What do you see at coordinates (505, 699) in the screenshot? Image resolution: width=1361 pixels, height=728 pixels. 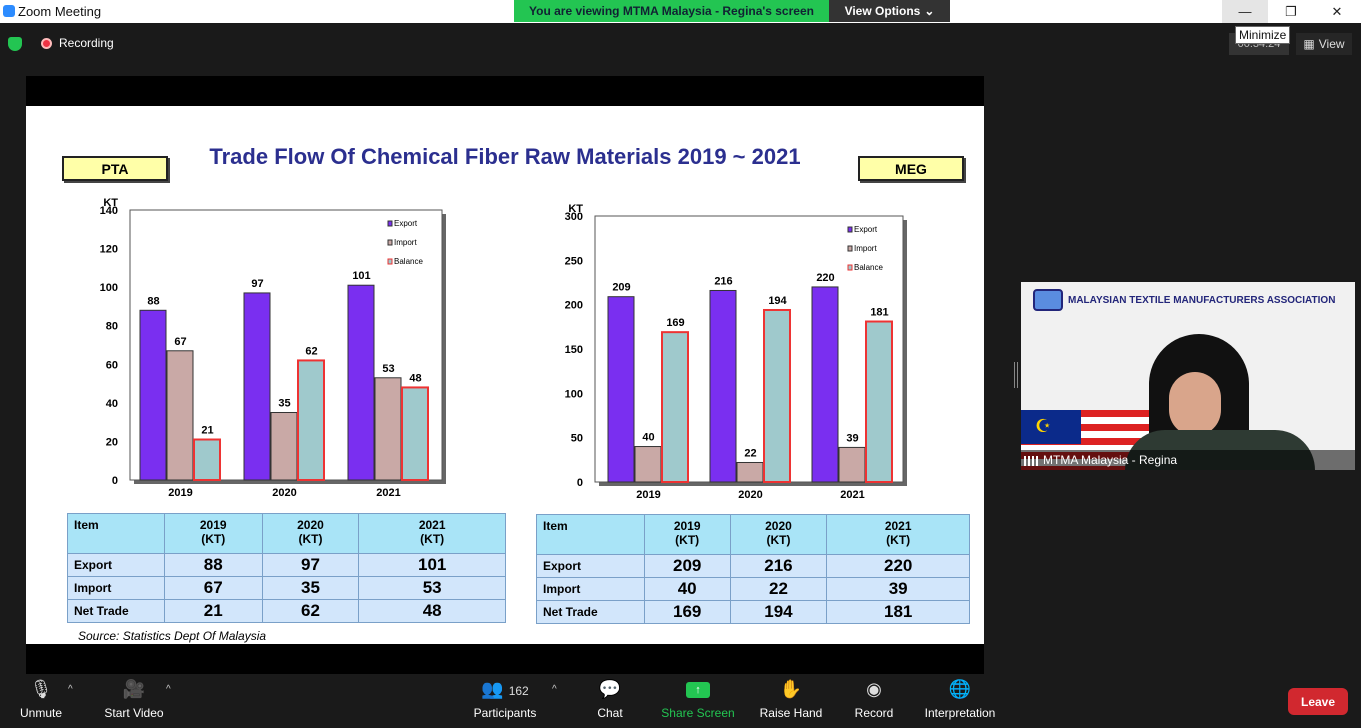 I see `participants-button: 👥 162 Participants` at bounding box center [505, 699].